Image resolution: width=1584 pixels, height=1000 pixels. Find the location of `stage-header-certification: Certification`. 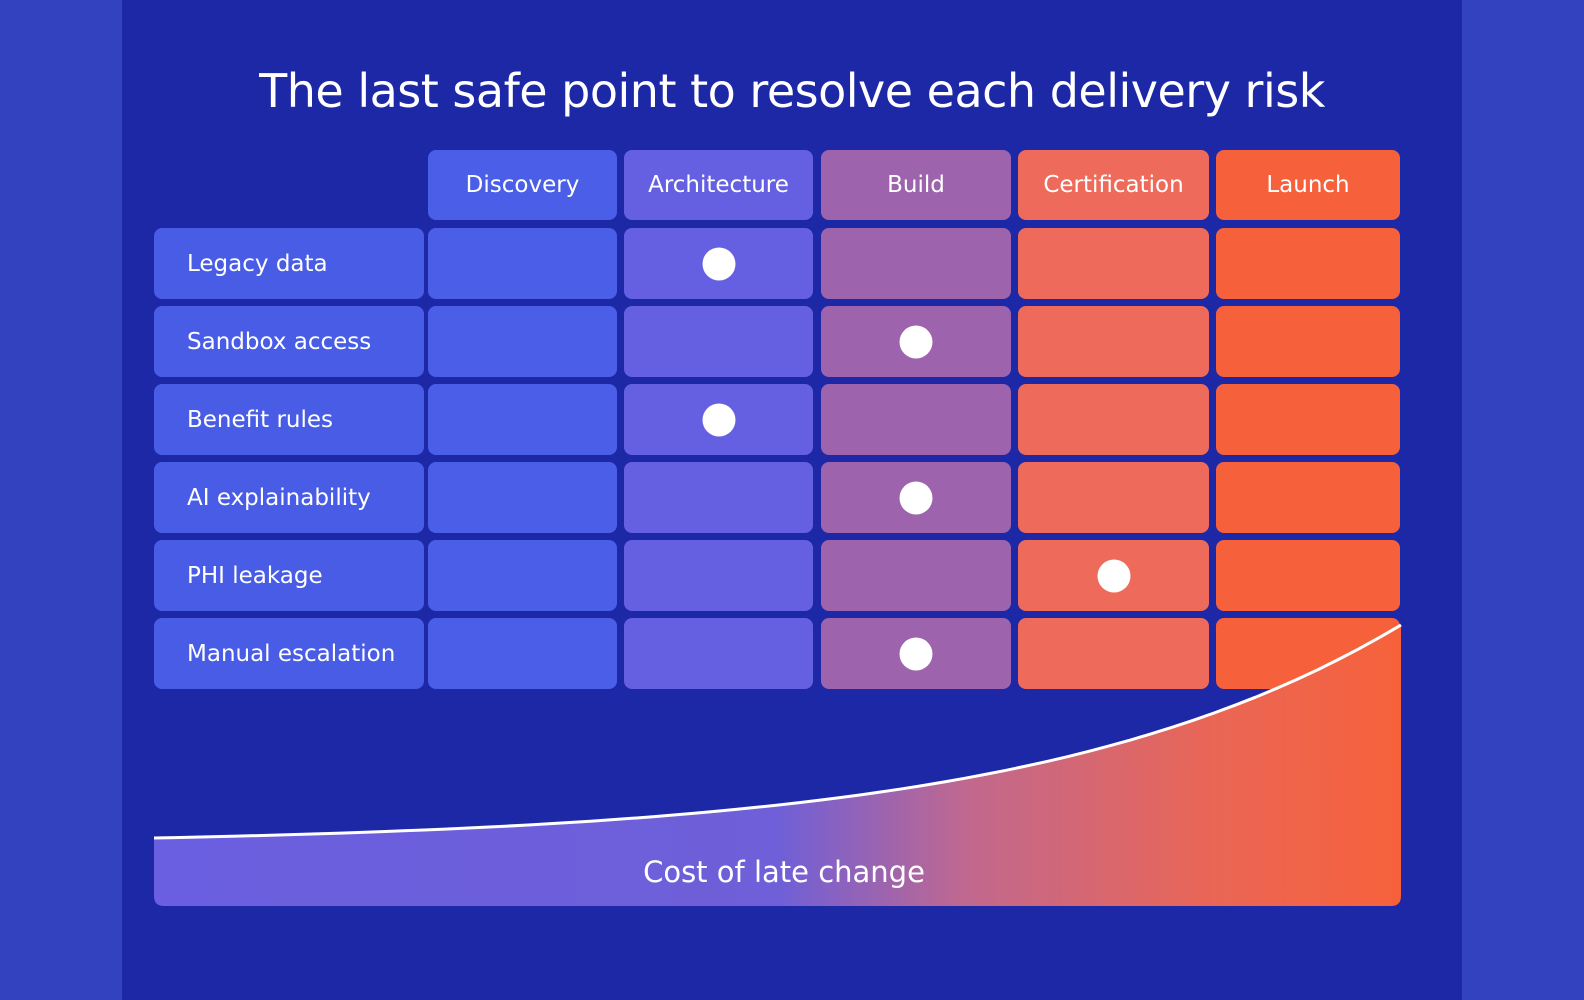

stage-header-certification: Certification is located at coordinates (1113, 185).